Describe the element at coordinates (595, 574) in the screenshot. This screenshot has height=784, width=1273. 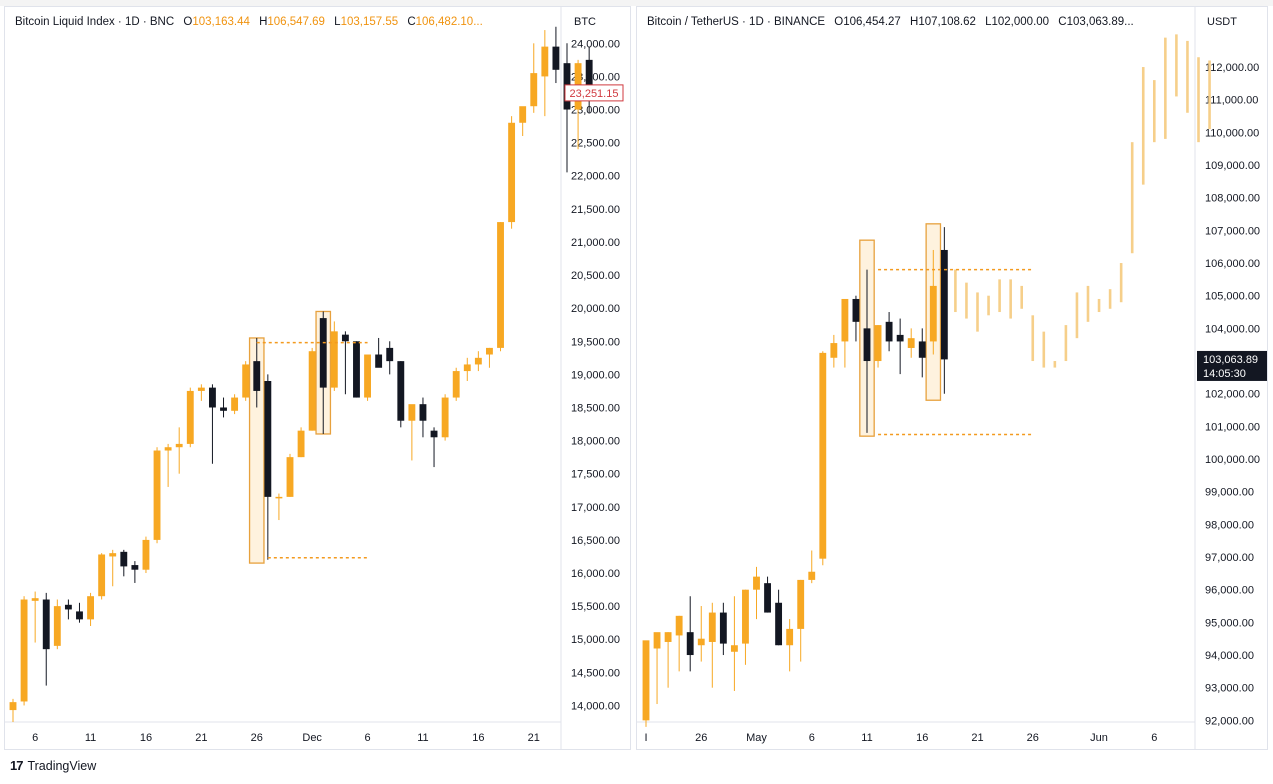
I see `y-tick-label: 16,000.00` at that location.